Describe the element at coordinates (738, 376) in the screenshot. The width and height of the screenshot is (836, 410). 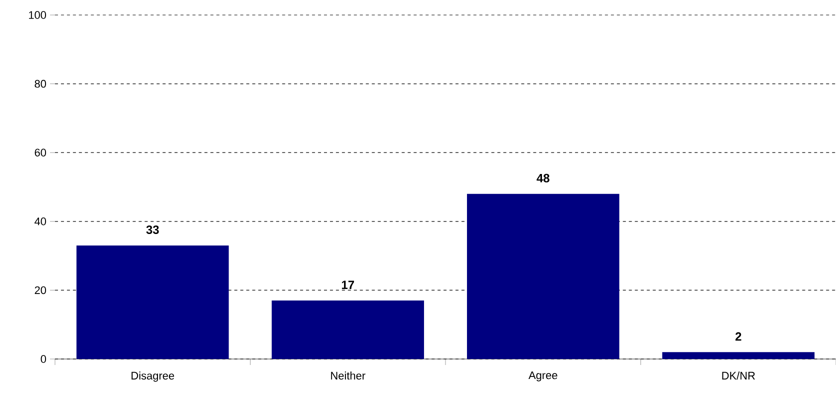
I see `x-tick-label: DK/NR` at that location.